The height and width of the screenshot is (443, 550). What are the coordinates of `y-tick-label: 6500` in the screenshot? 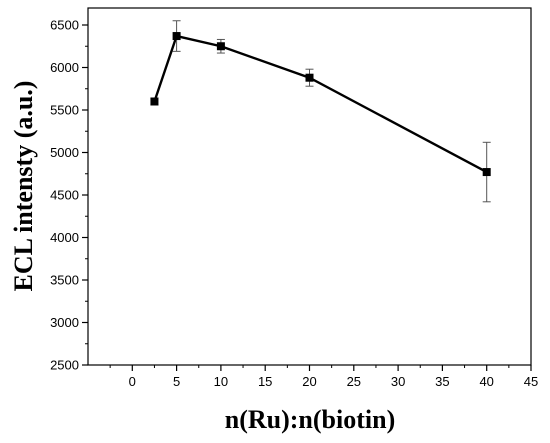 It's located at (64, 25).